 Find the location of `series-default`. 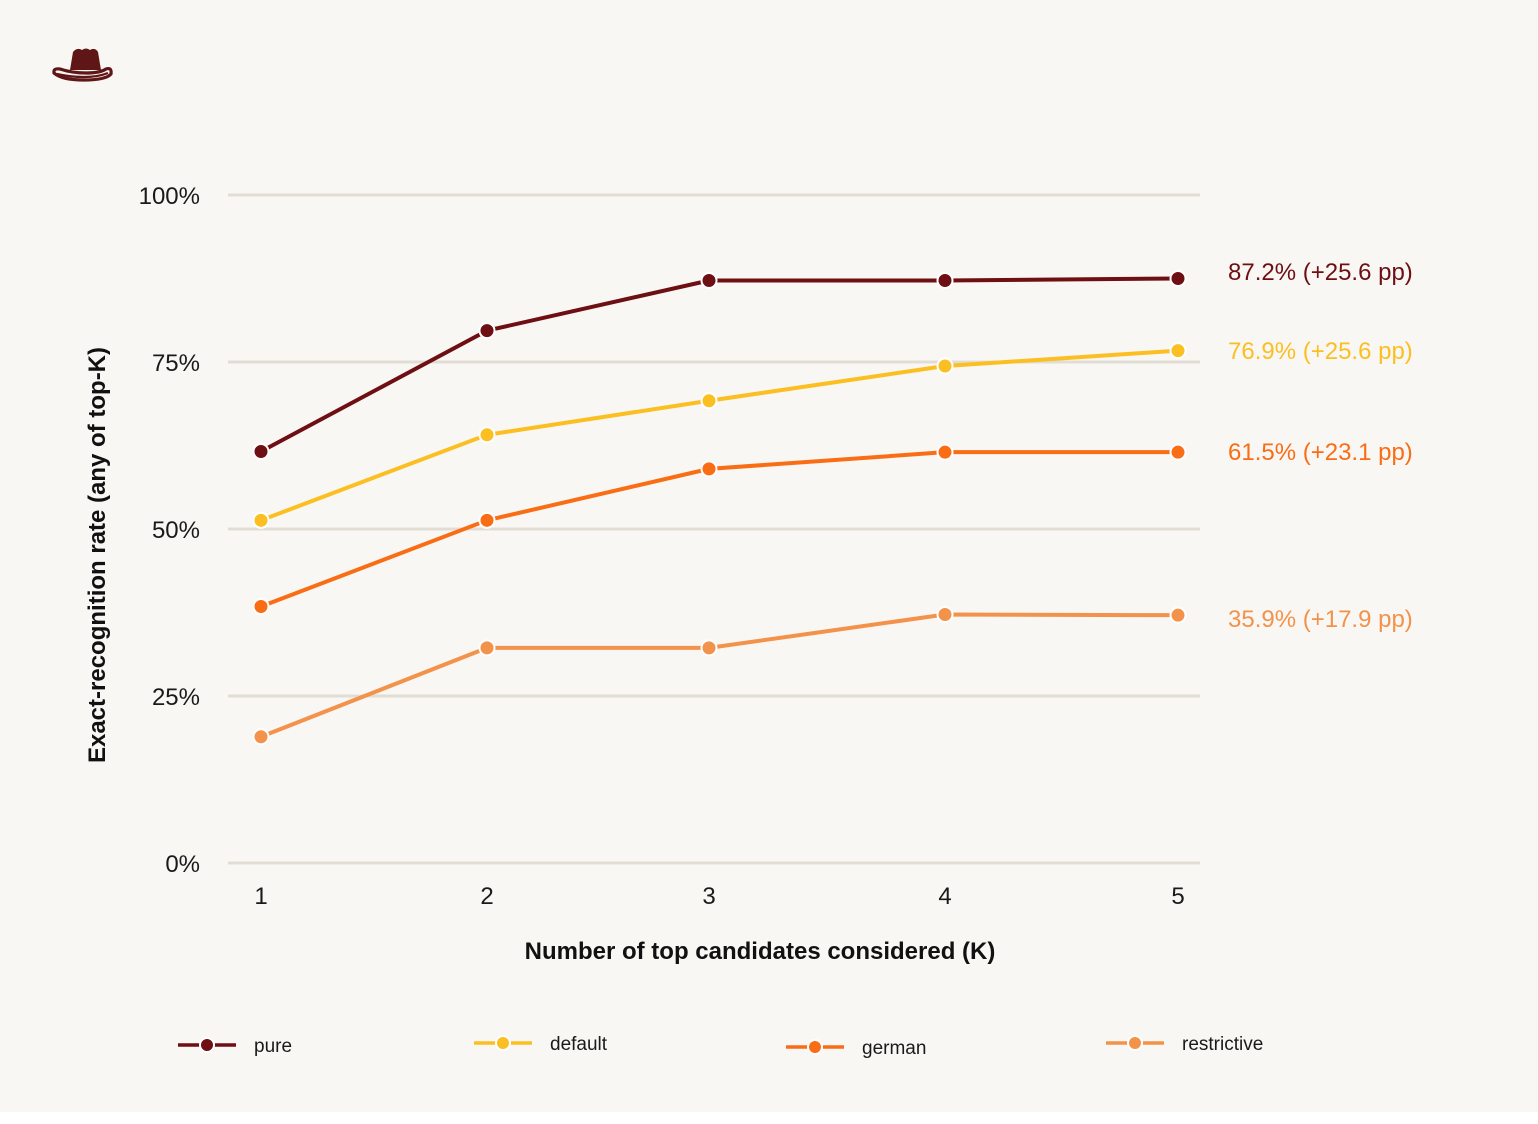

series-default is located at coordinates (719, 435).